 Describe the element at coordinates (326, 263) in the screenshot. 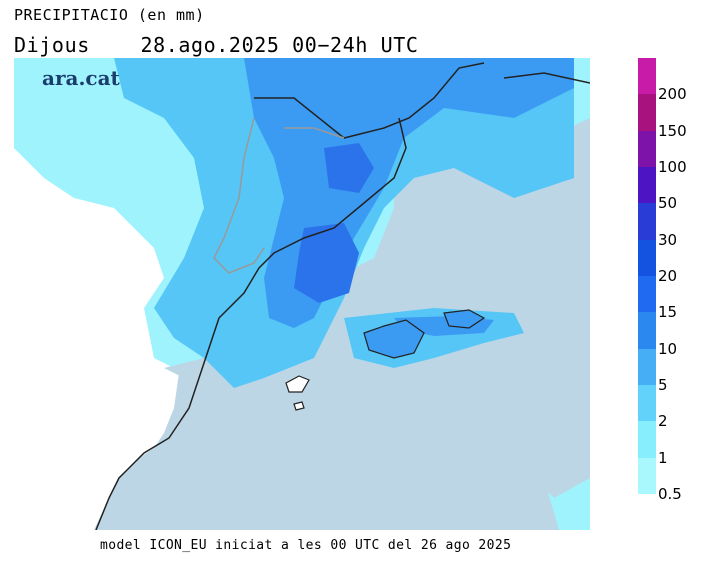

I see `rain-veryheavy-core` at that location.